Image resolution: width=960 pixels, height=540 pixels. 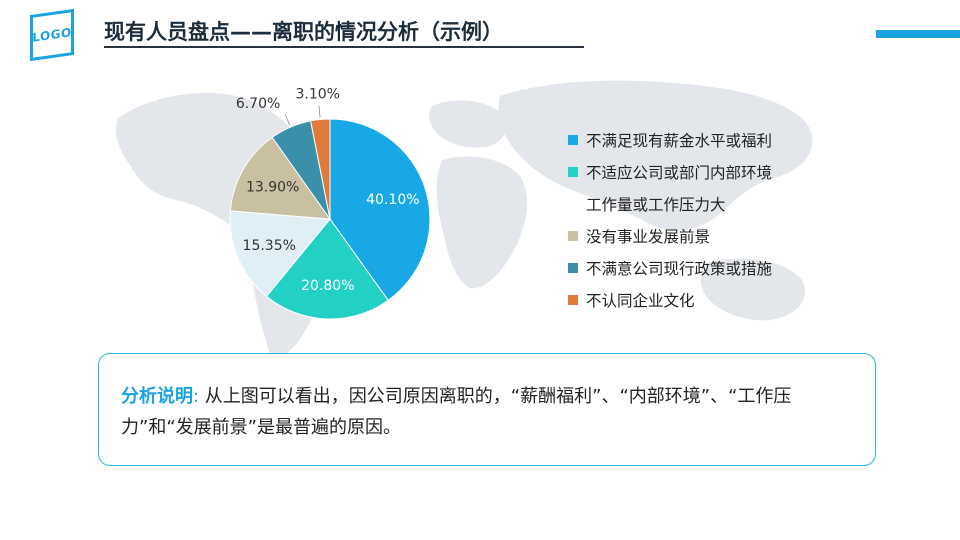 What do you see at coordinates (679, 173) in the screenshot?
I see `legend-label: 不适应公司或部门内部环境` at bounding box center [679, 173].